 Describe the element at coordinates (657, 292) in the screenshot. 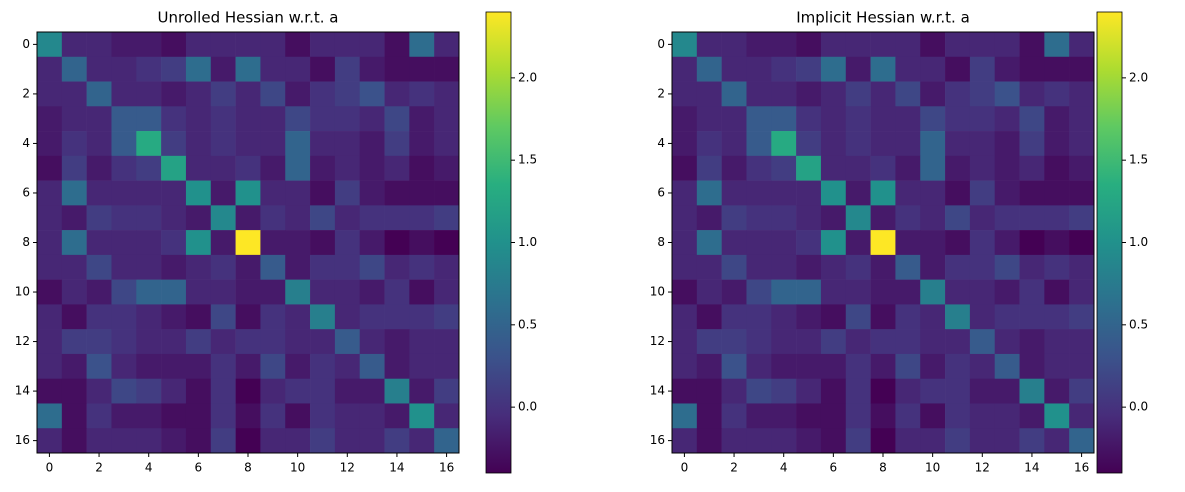

I see `y-tick-label: 10` at that location.